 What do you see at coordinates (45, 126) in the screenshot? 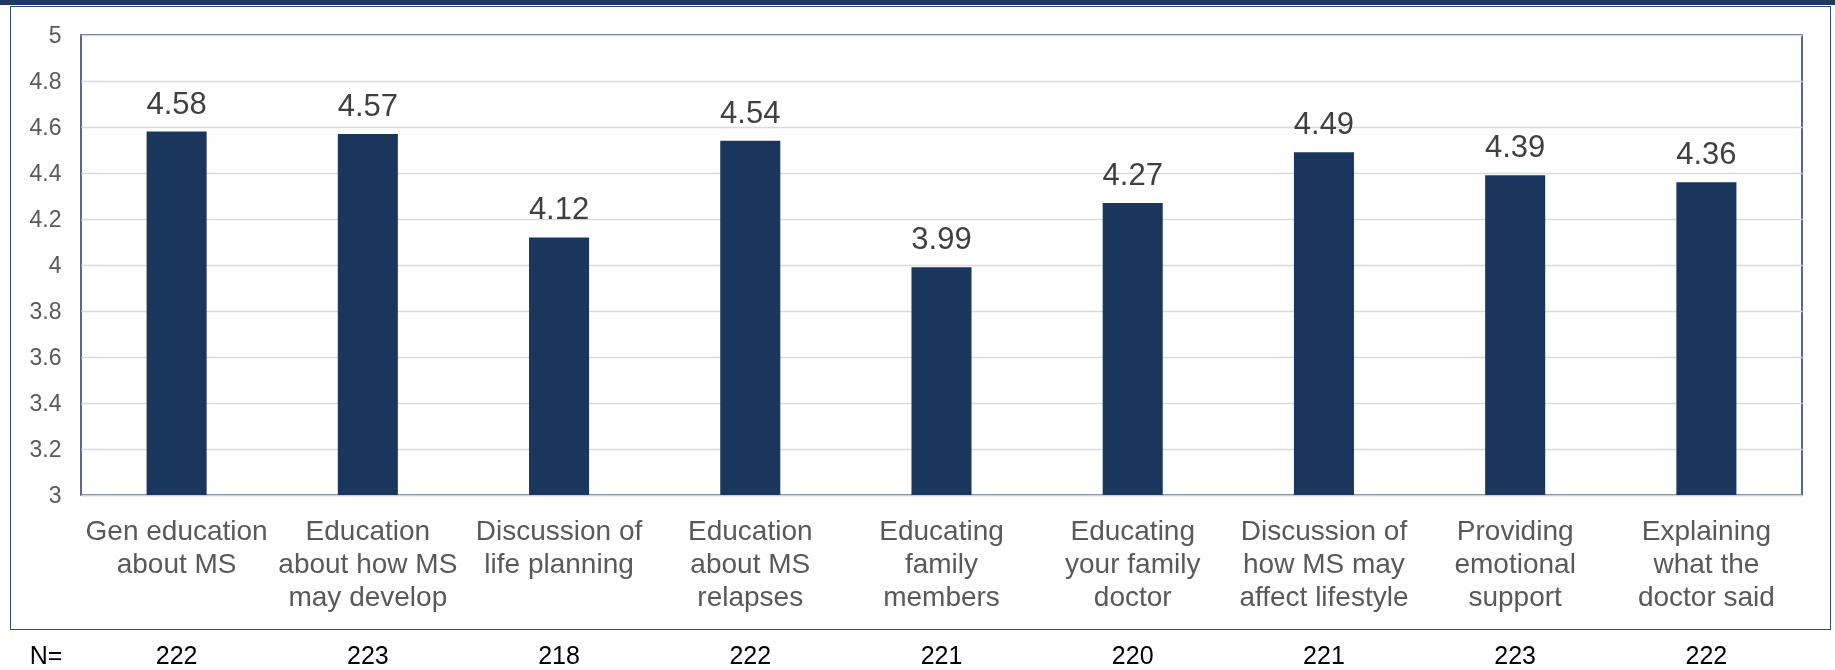
I see `y-tick-label: 4.6` at bounding box center [45, 126].